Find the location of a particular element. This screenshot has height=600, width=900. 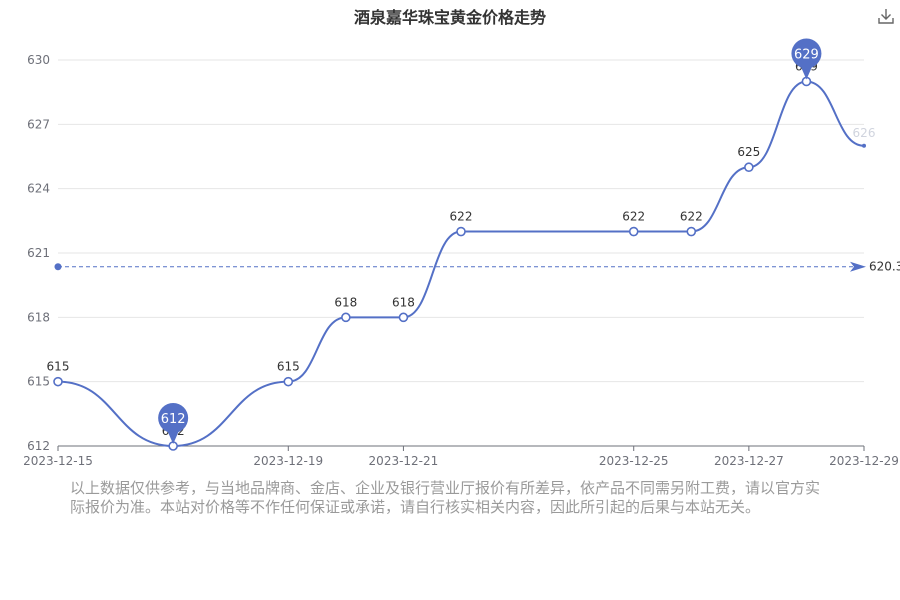

y-tick-label: 618 is located at coordinates (38, 317).